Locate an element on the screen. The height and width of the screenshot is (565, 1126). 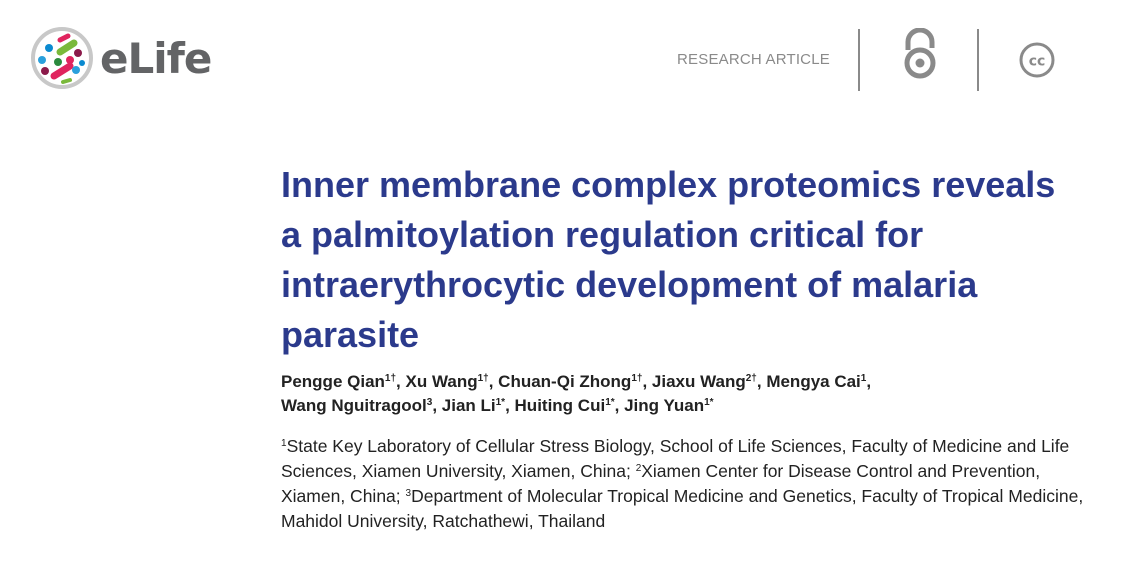
svg-text: cc is located at coordinates (1037, 62).